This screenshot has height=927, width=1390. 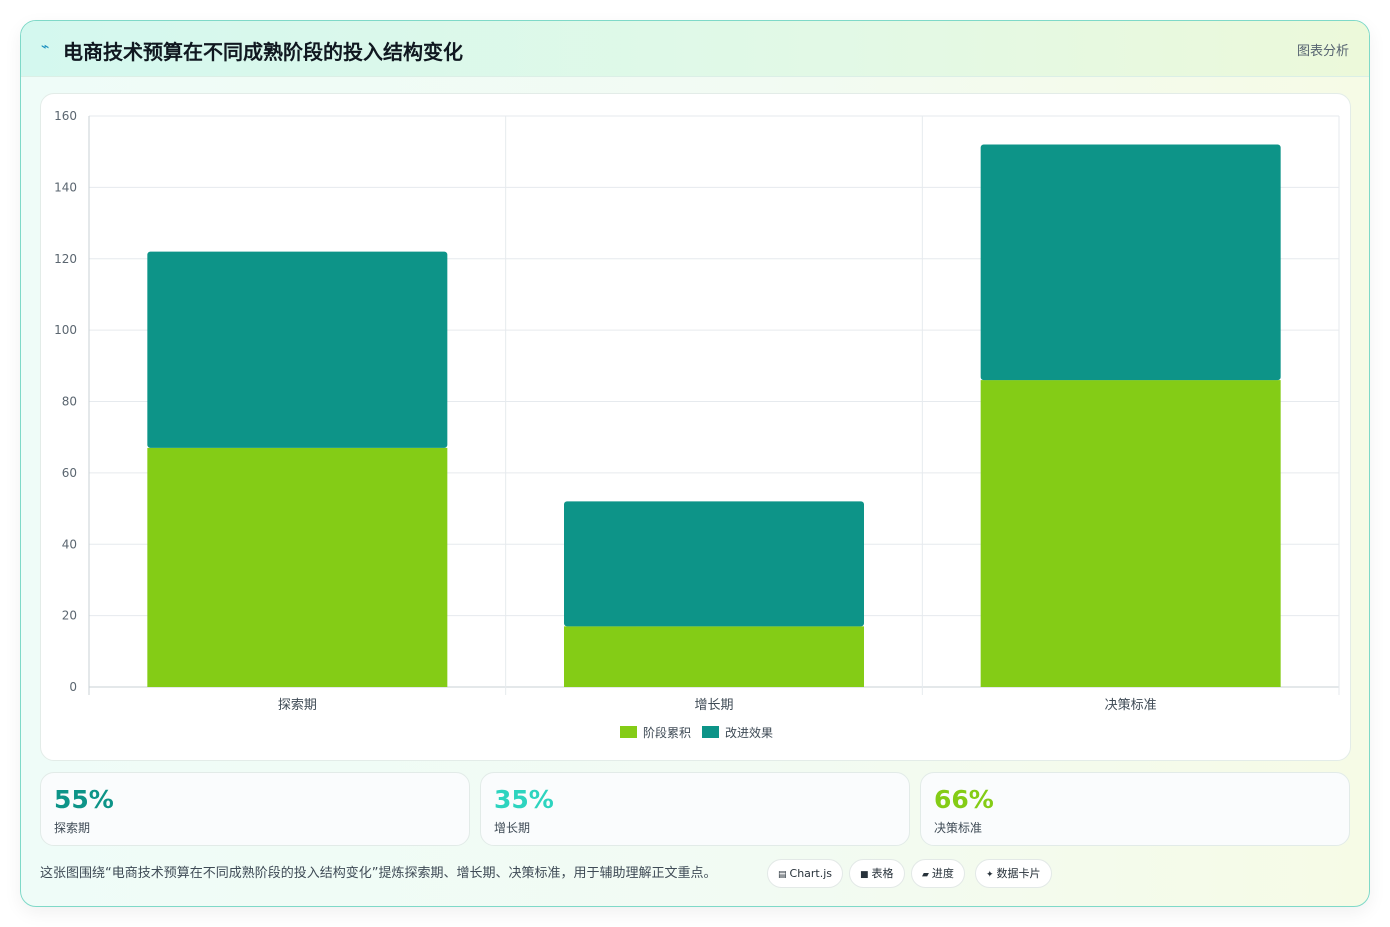 I want to click on stat-label: 决策标准, so click(x=958, y=828).